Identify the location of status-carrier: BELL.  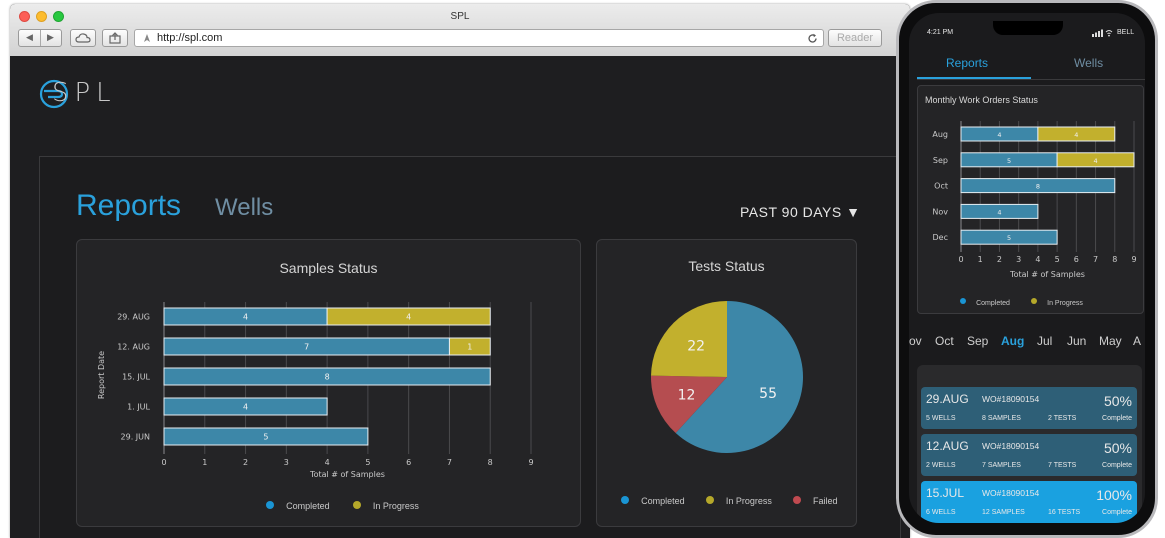
(1126, 32).